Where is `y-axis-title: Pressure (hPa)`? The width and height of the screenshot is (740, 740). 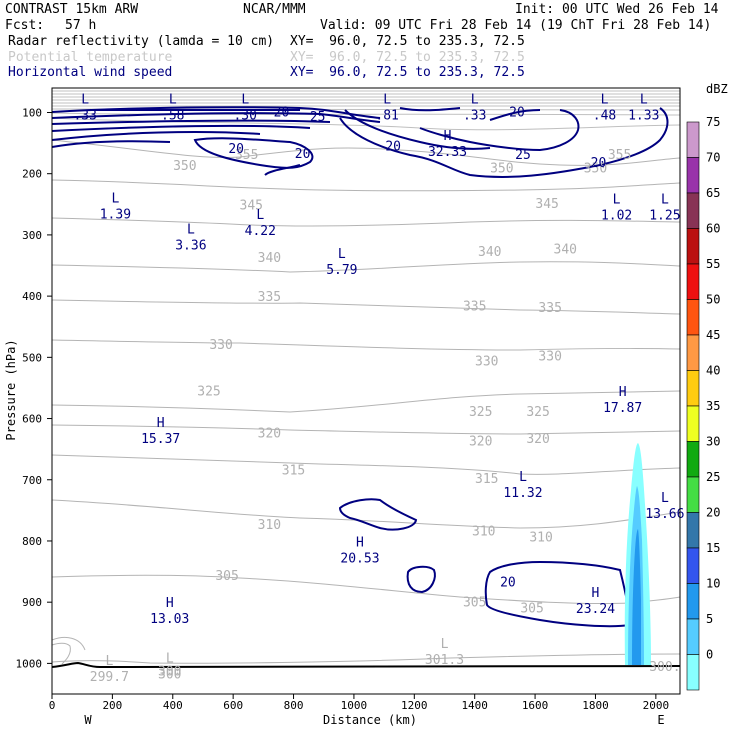 y-axis-title: Pressure (hPa) is located at coordinates (11, 389).